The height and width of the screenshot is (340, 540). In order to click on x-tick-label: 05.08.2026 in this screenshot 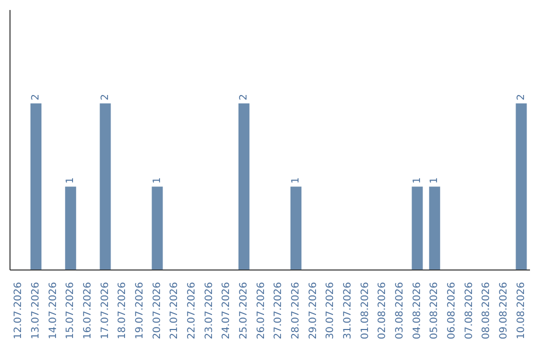, I will do `click(434, 311)`.